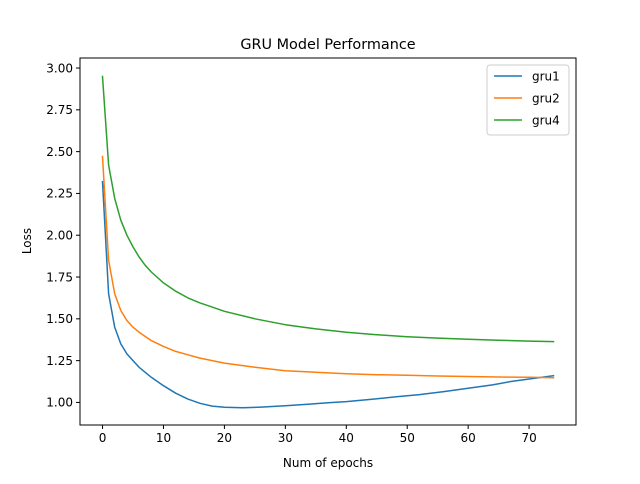 The image size is (640, 484). I want to click on y-tick-label: 1.00, so click(59, 403).